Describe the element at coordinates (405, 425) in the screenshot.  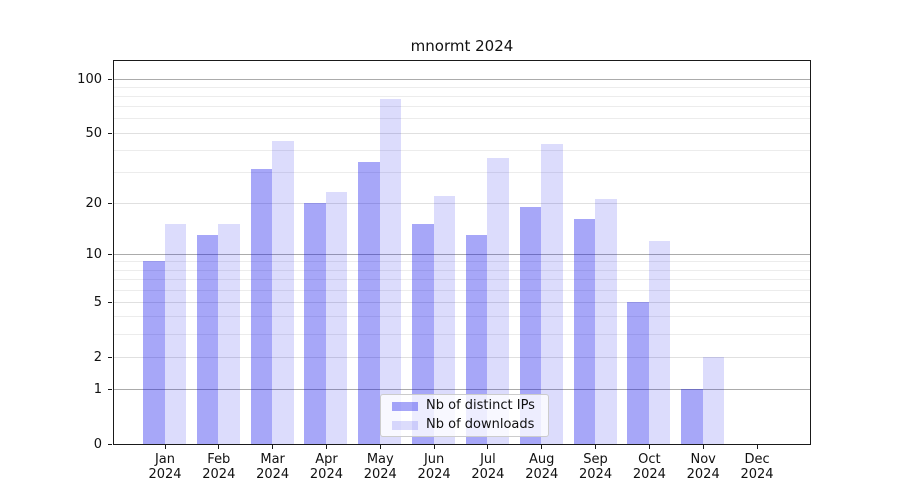
I see `legend-swatch-downloads` at that location.